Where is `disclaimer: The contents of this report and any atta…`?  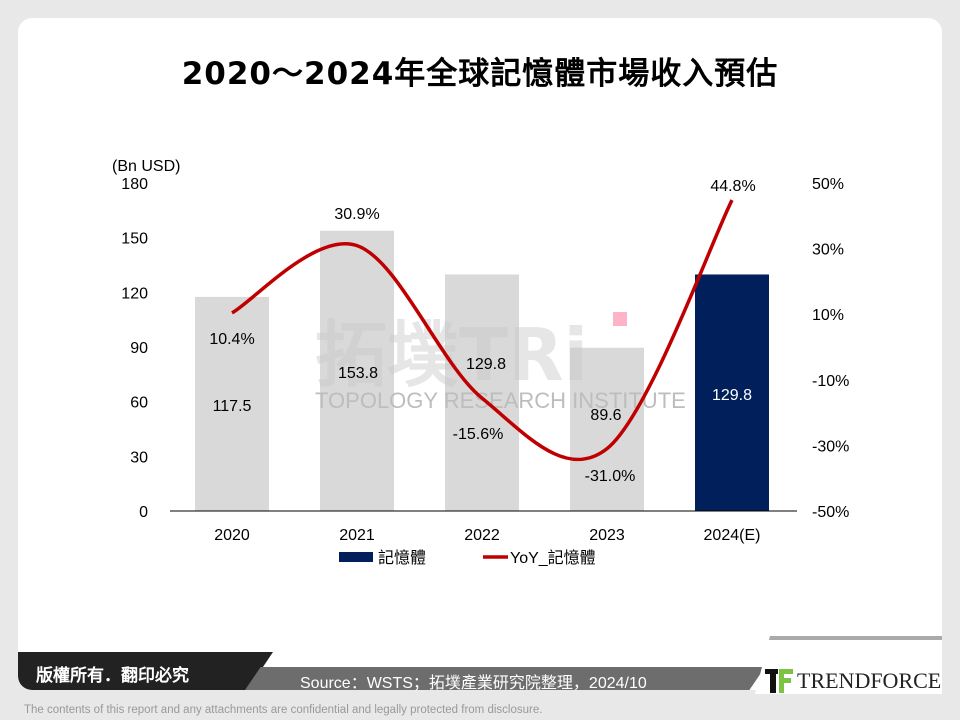
disclaimer: The contents of this report and any atta… is located at coordinates (283, 710).